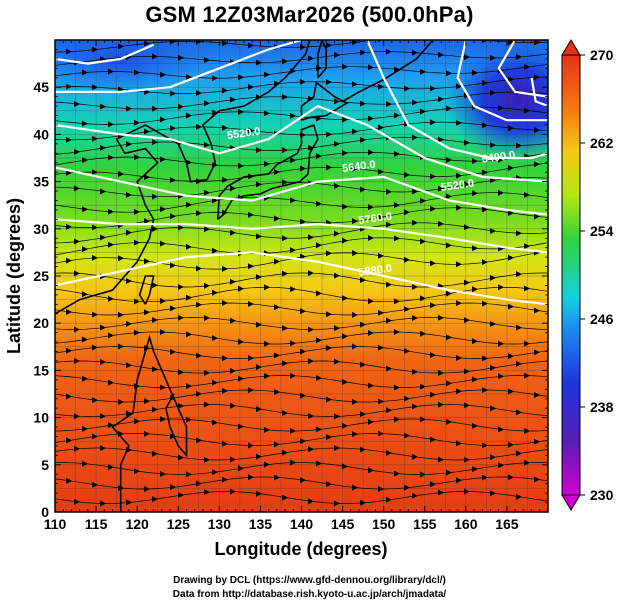  Describe the element at coordinates (602, 231) in the screenshot. I see `colorbar-tick-label: 254` at that location.